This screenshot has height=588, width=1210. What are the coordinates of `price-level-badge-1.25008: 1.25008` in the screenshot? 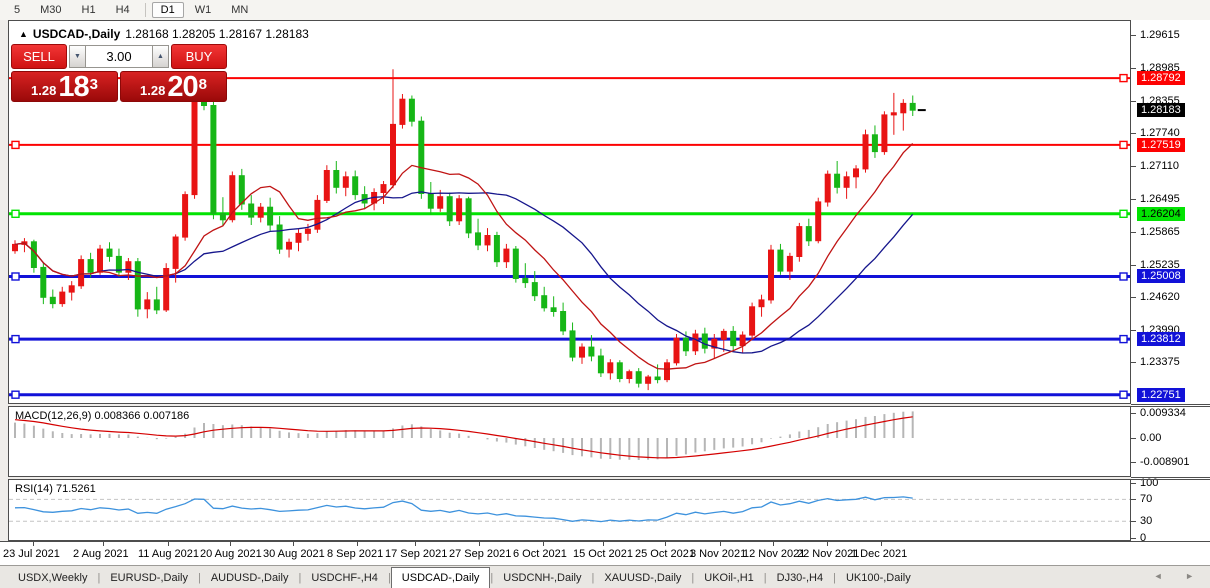 It's located at (1161, 276).